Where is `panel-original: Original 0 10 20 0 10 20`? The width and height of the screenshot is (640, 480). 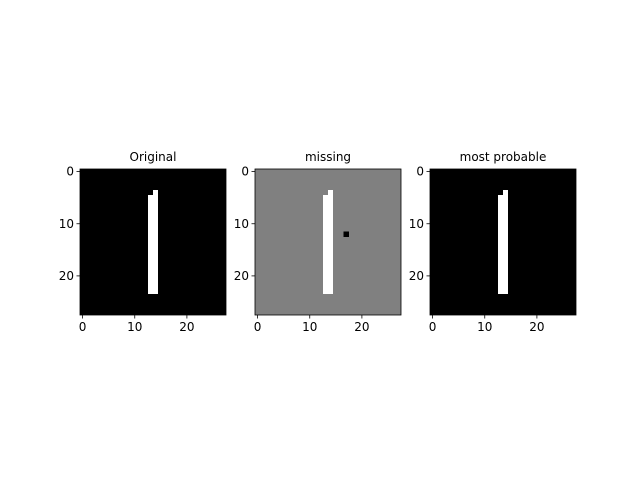
panel-original: Original 0 10 20 0 10 20 is located at coordinates (143, 242).